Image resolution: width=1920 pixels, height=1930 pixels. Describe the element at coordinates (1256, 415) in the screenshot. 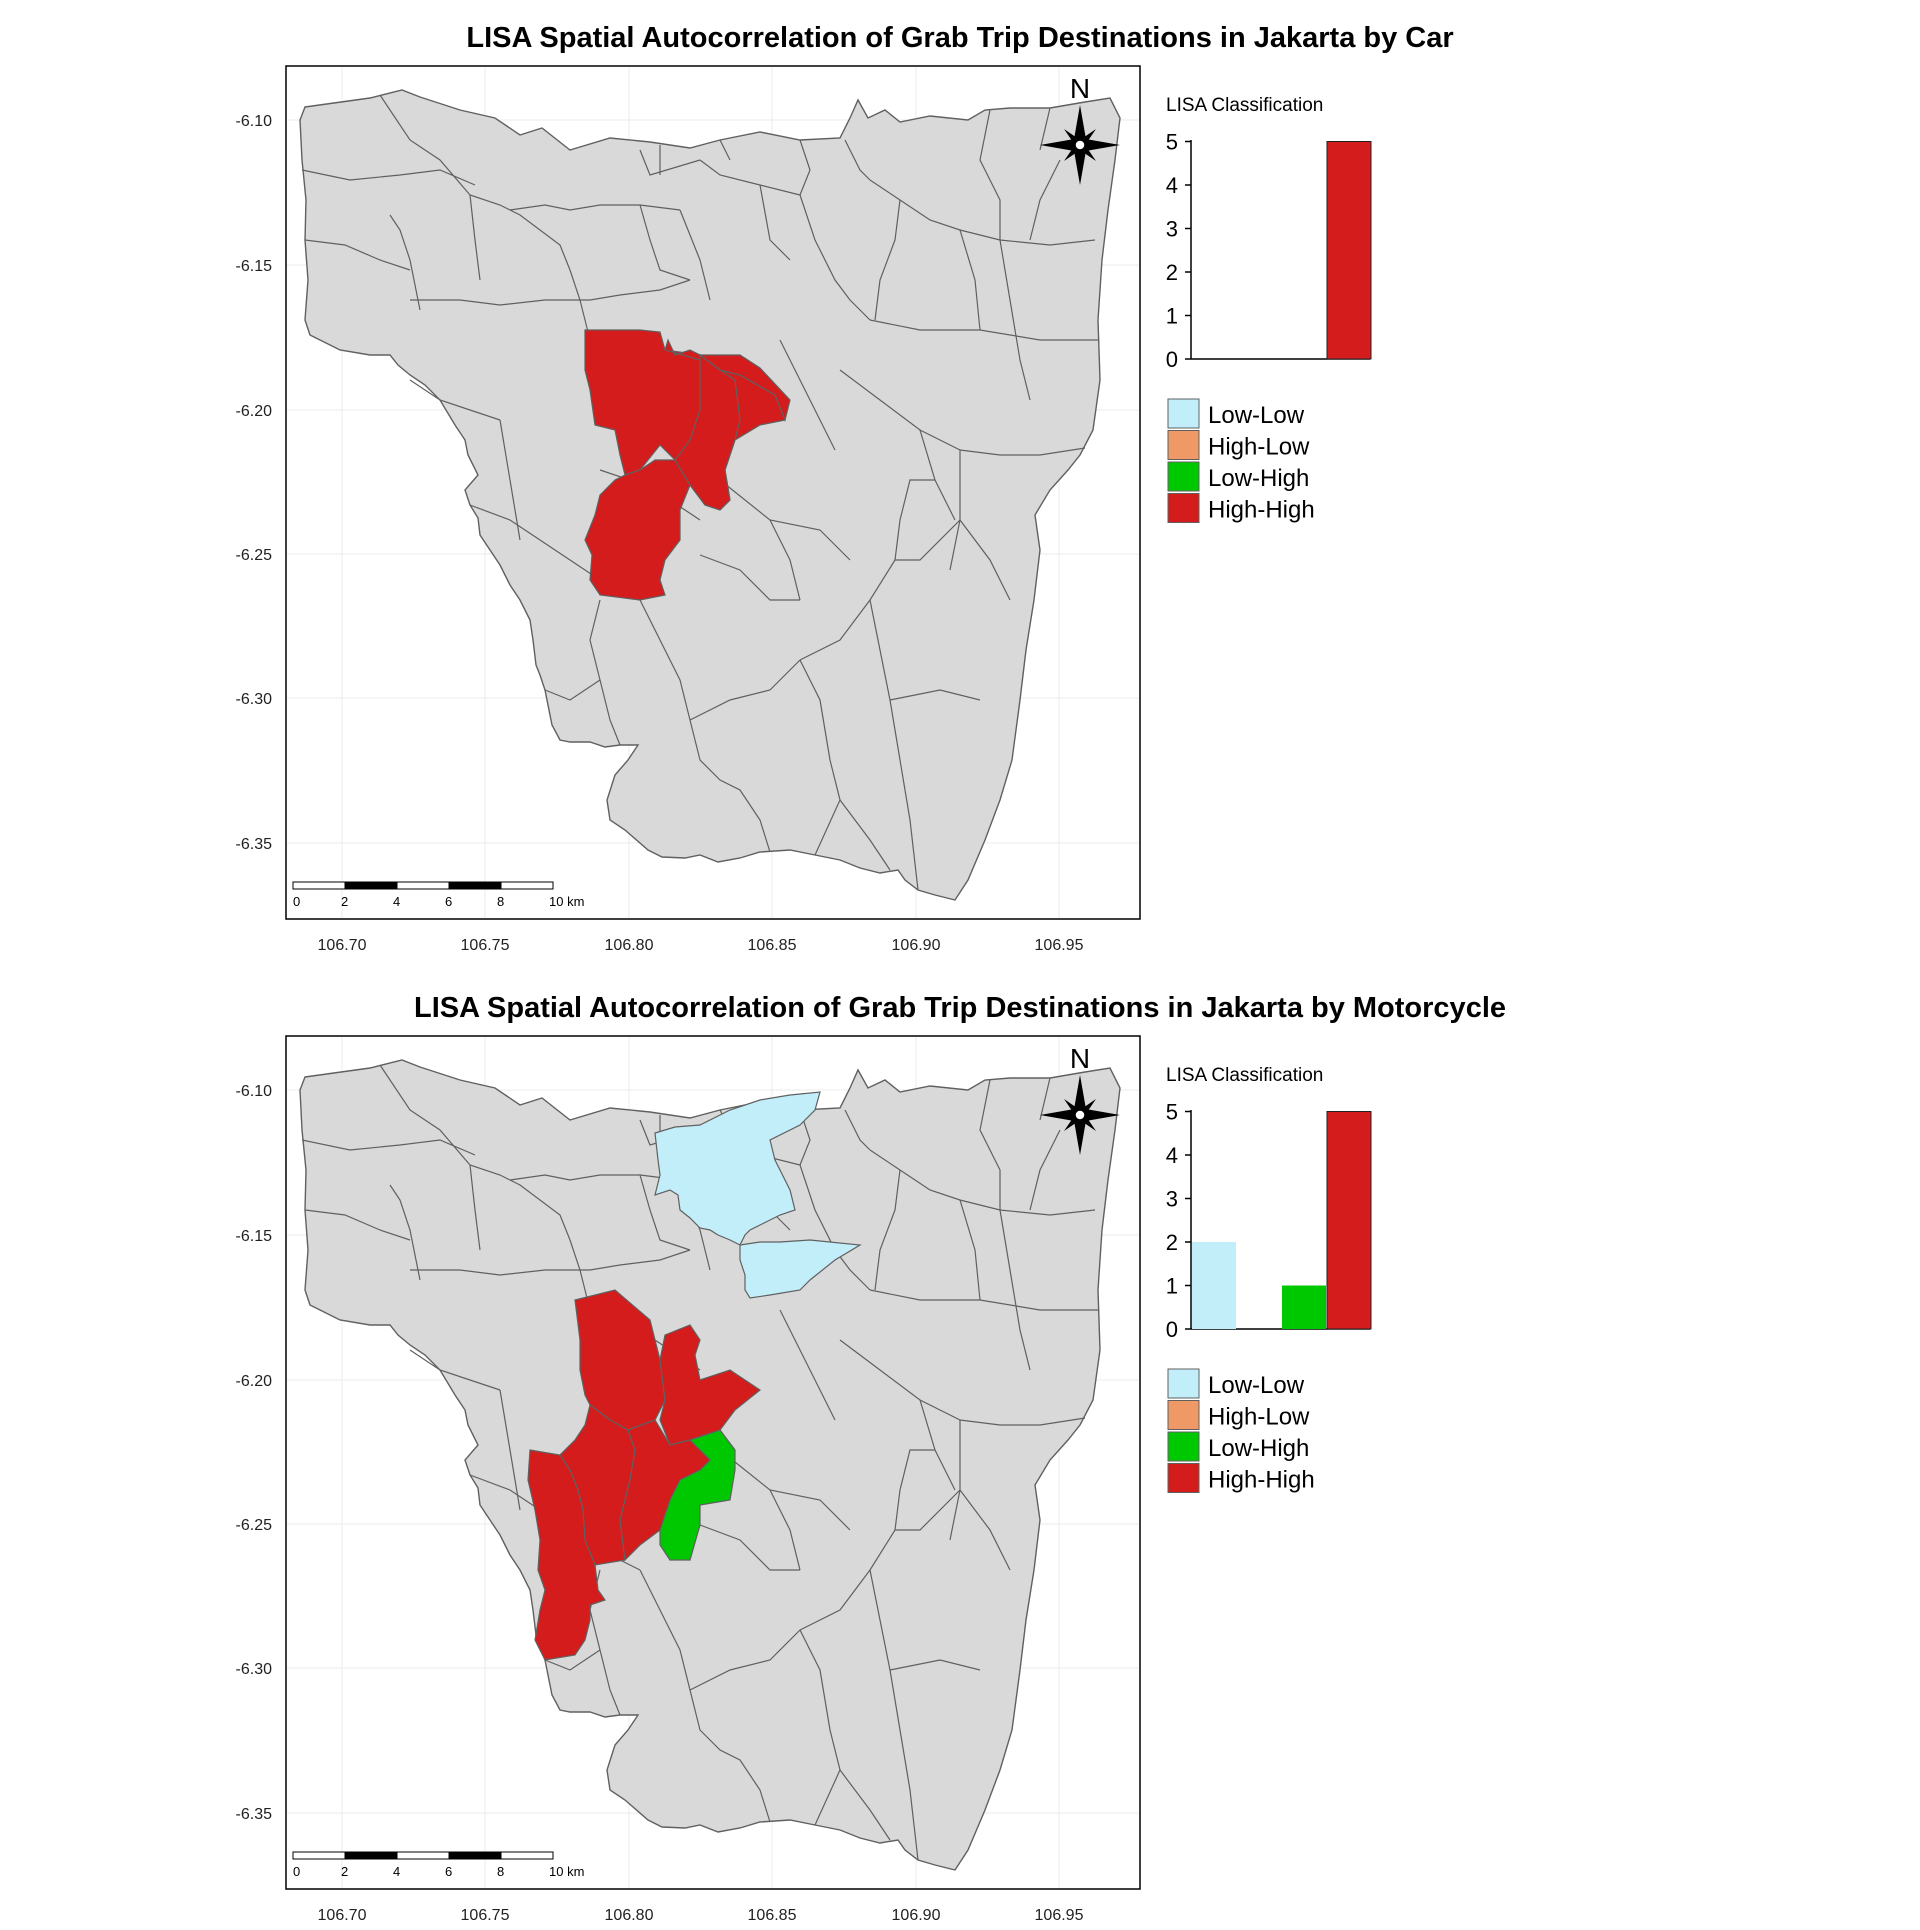

I see `legend-label-low-low: Low-Low` at that location.